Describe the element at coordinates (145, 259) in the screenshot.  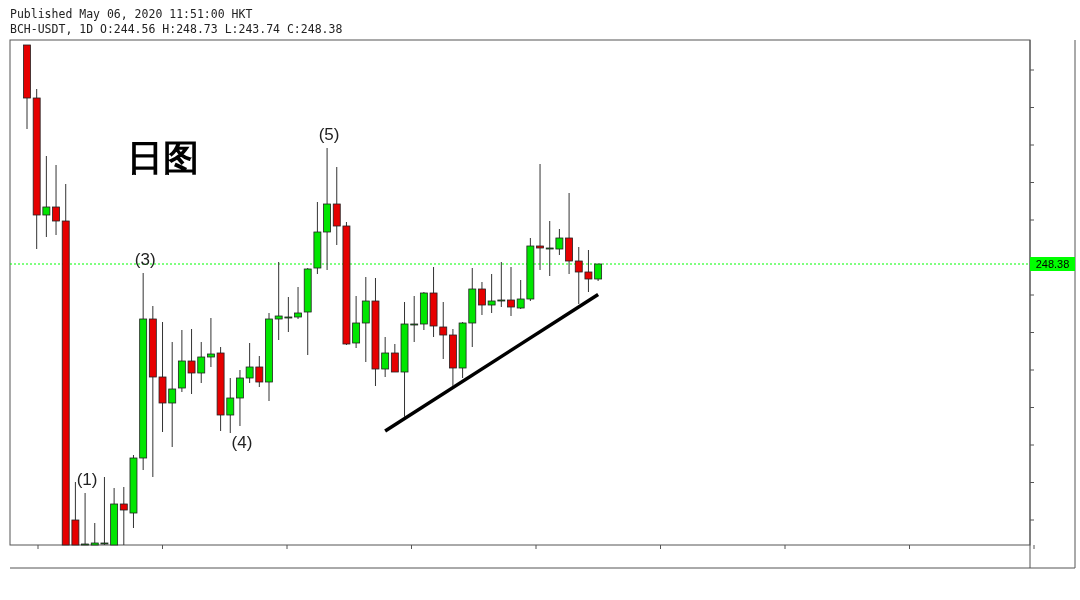
I see `annotation: (3)` at that location.